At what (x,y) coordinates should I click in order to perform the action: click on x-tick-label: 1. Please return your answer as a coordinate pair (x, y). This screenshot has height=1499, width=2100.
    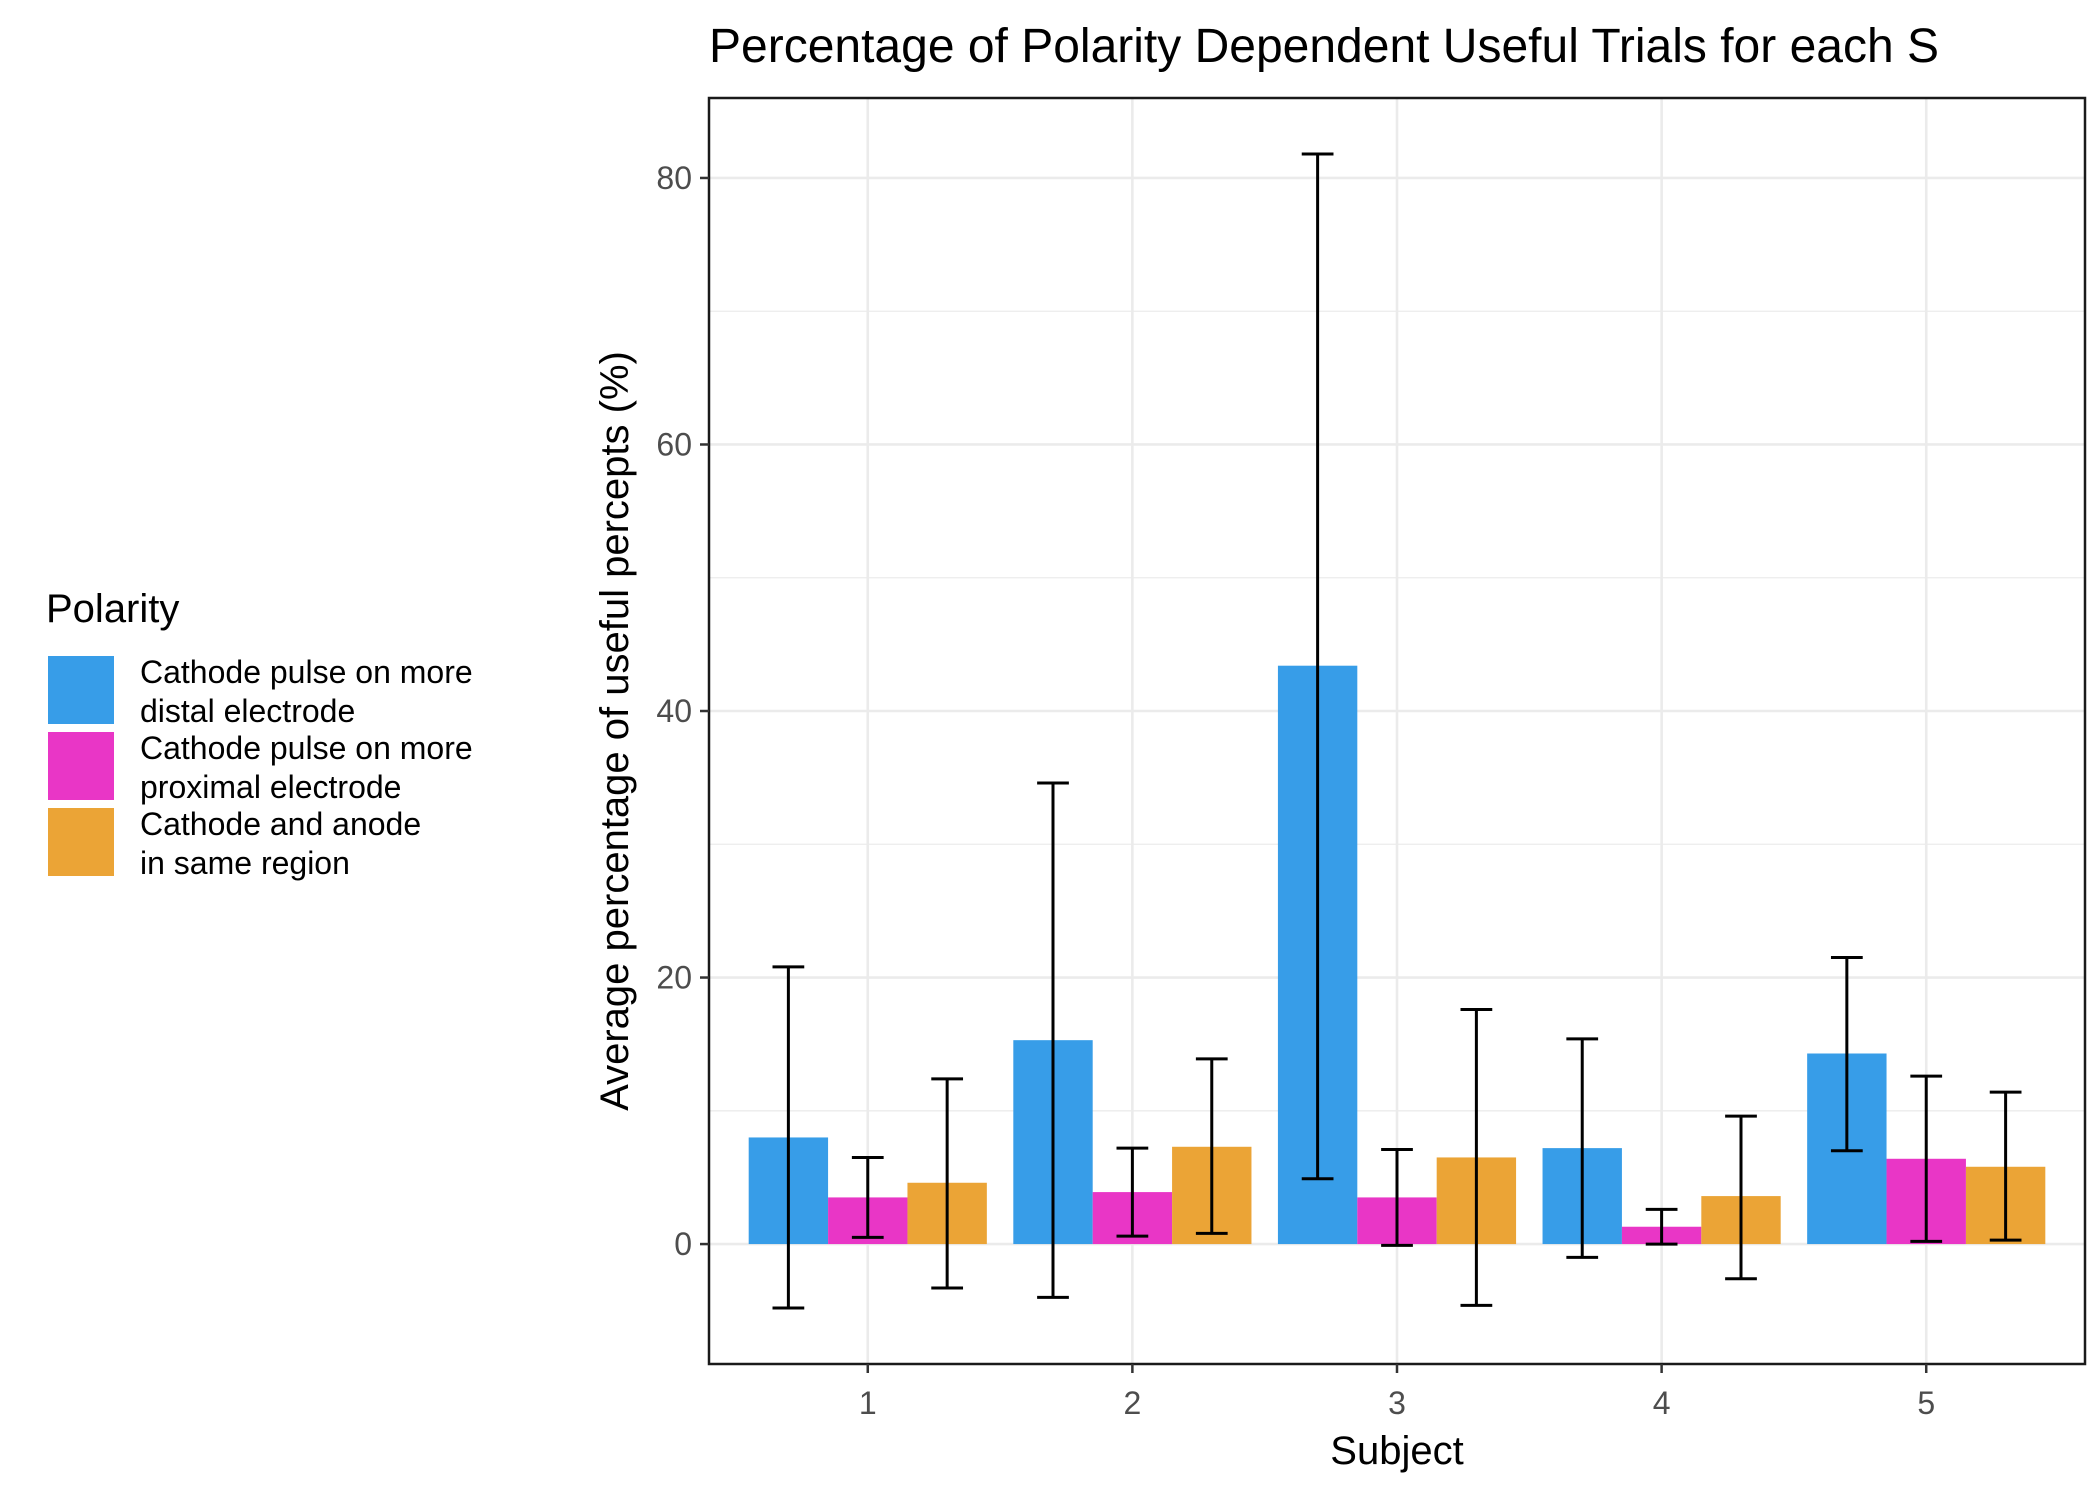
    Looking at the image, I should click on (868, 1403).